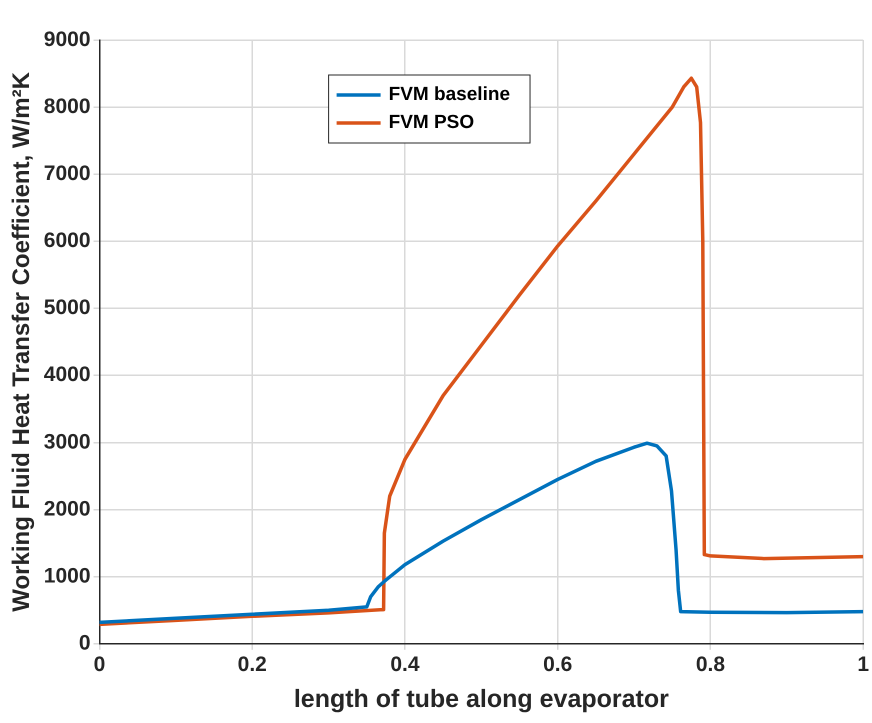  I want to click on legend-label: FVM PSO, so click(431, 123).